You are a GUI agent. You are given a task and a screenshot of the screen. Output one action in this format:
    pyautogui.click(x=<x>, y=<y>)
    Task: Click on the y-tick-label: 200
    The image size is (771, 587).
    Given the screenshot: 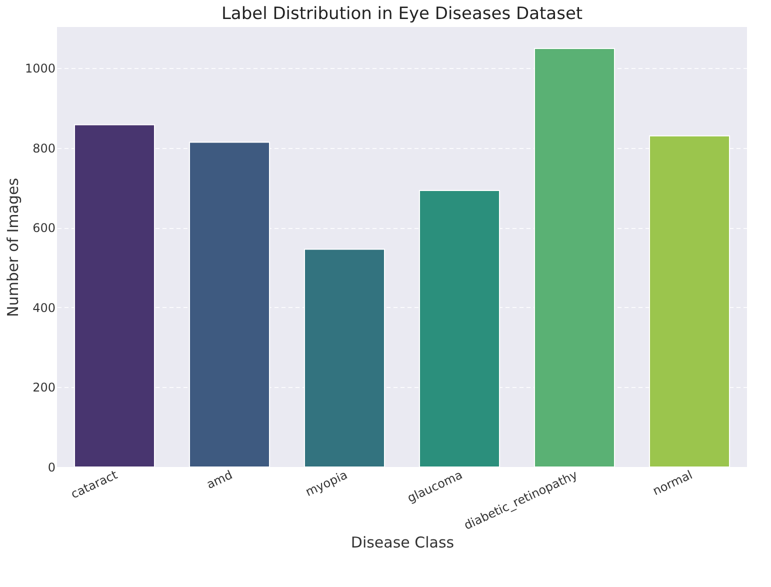 What is the action you would take?
    pyautogui.click(x=44, y=387)
    